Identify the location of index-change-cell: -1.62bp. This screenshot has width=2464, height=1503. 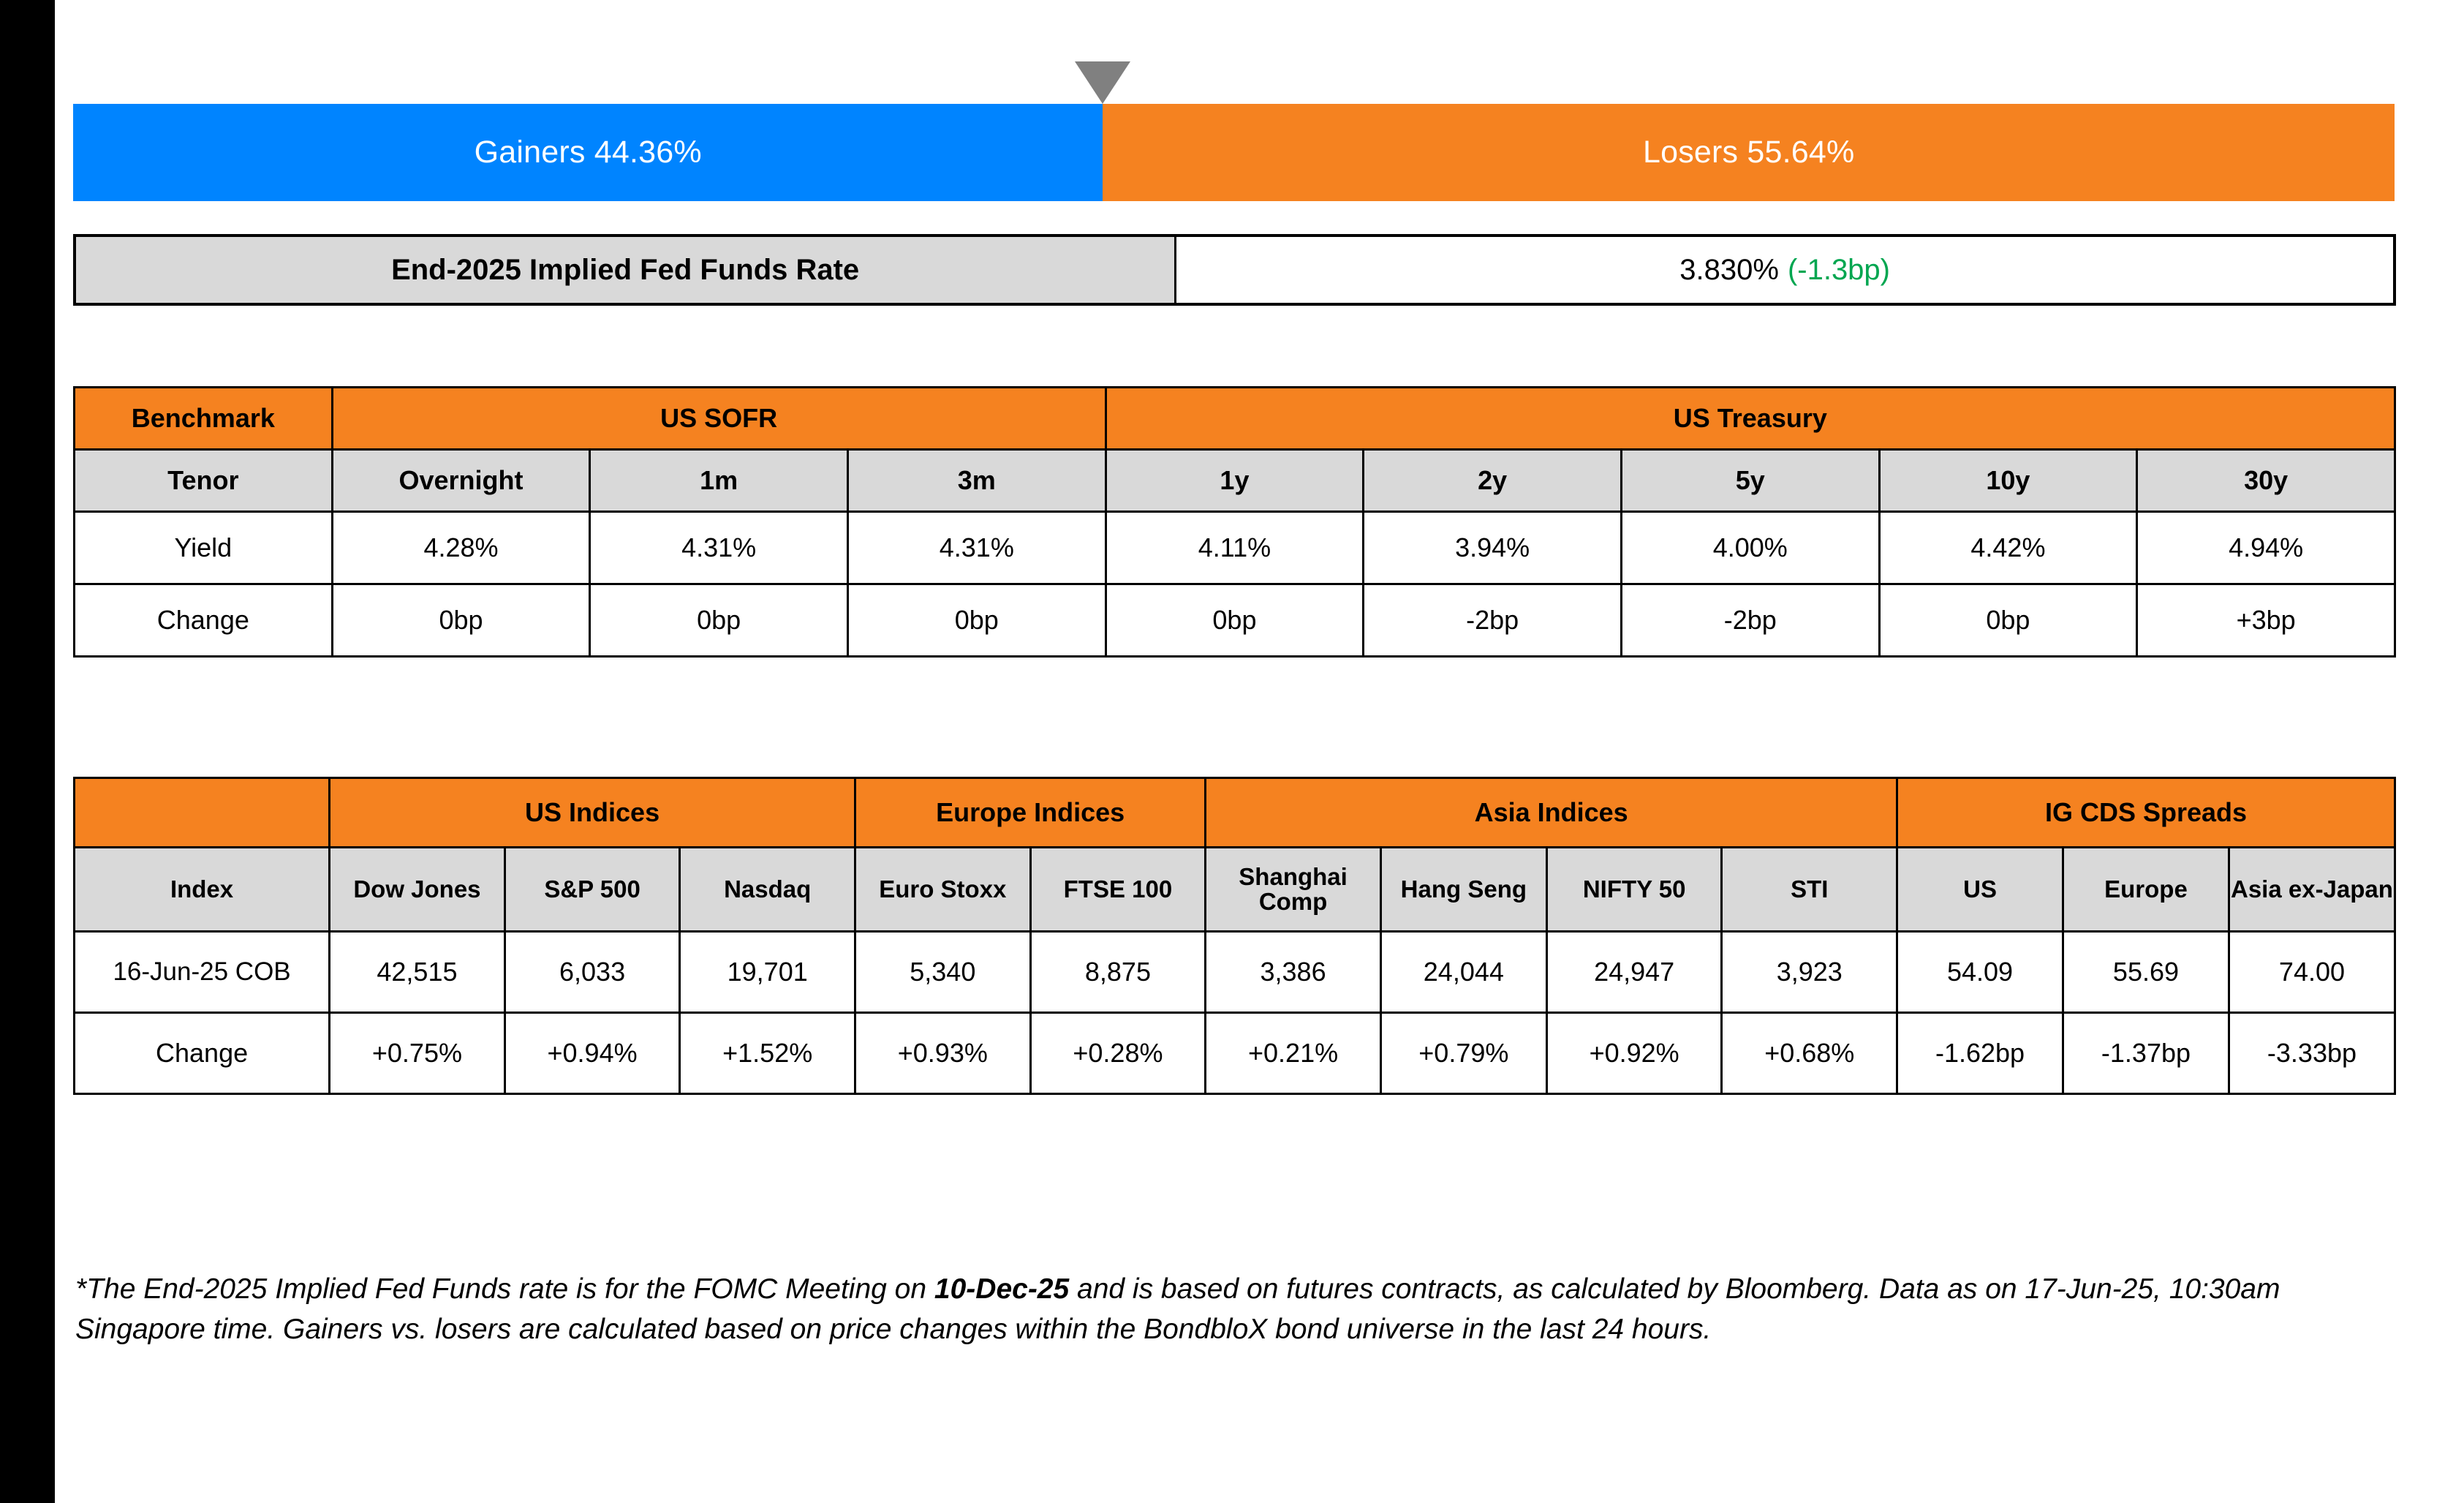
(1980, 1053).